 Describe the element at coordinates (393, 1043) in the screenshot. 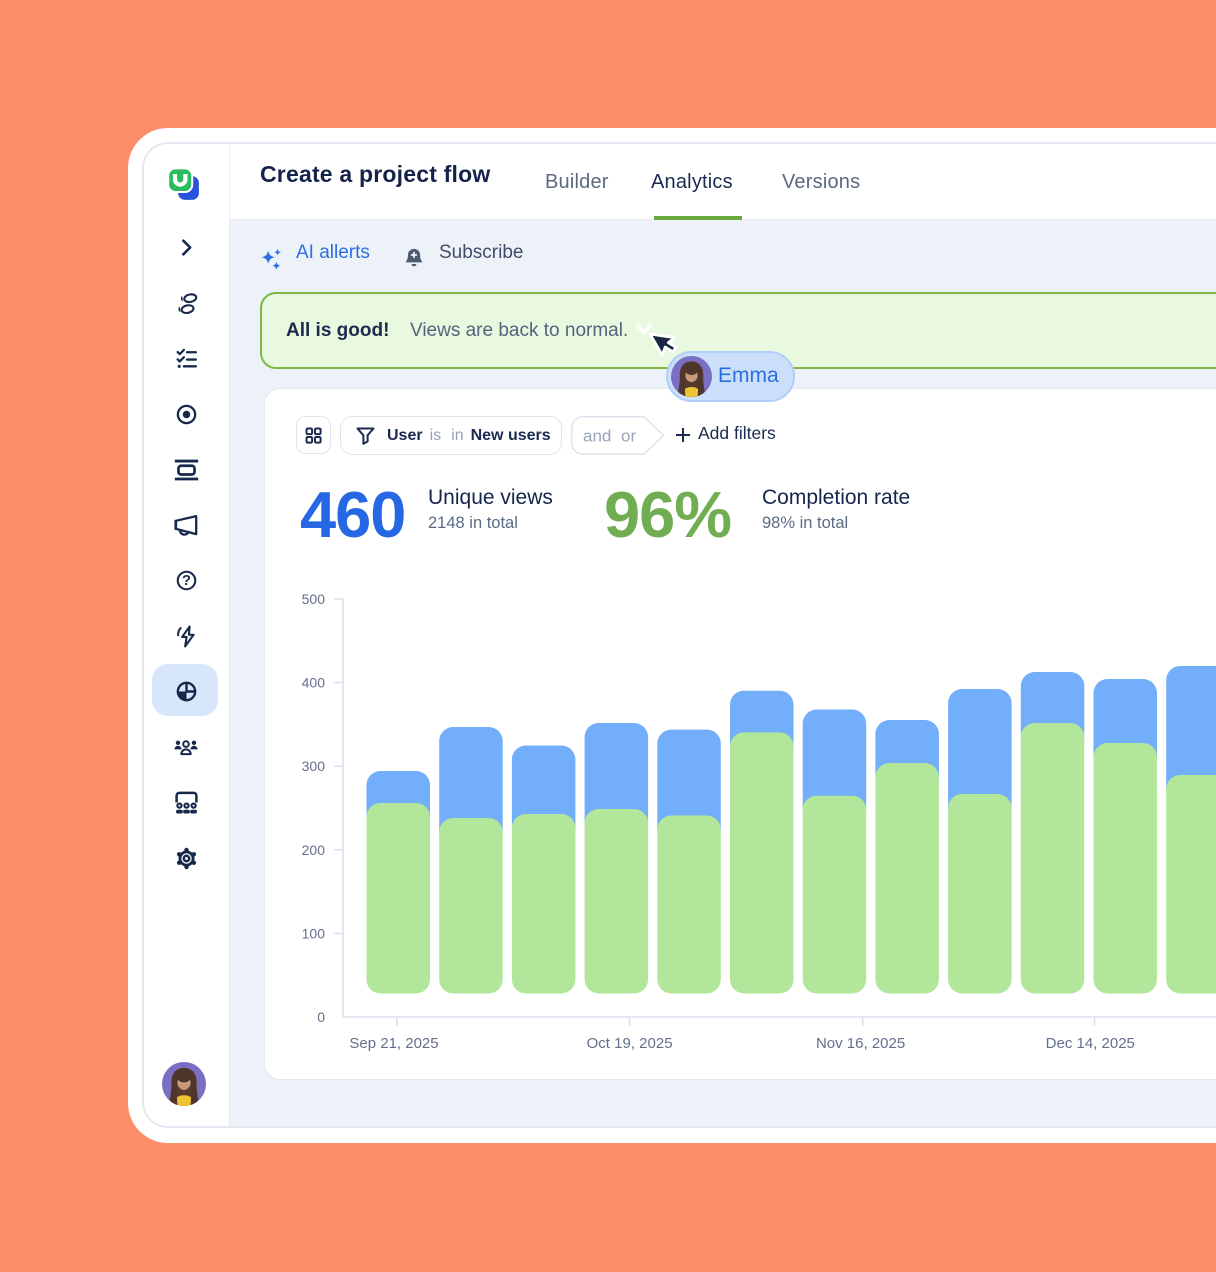

I see `svg-text: Sep 21, 2025` at that location.